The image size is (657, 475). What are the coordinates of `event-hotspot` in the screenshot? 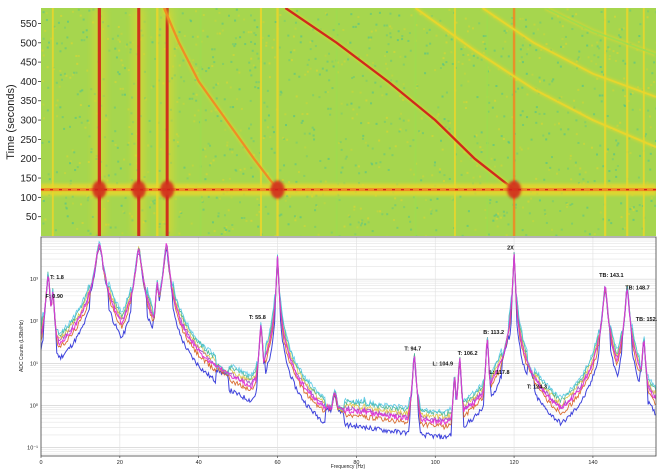 It's located at (99, 189).